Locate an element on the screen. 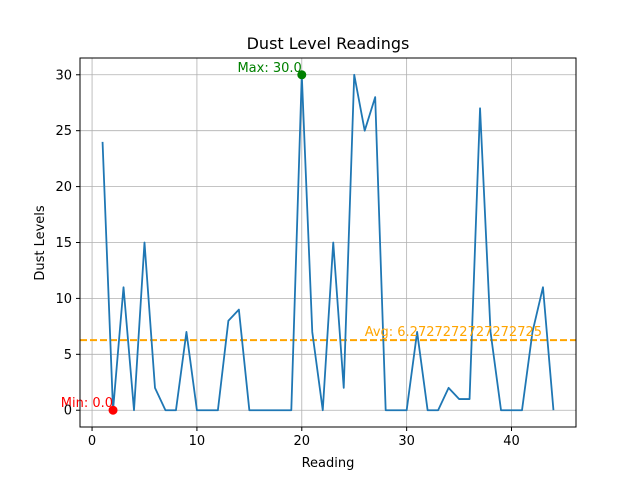 Image resolution: width=640 pixels, height=480 pixels. min-point is located at coordinates (113, 410).